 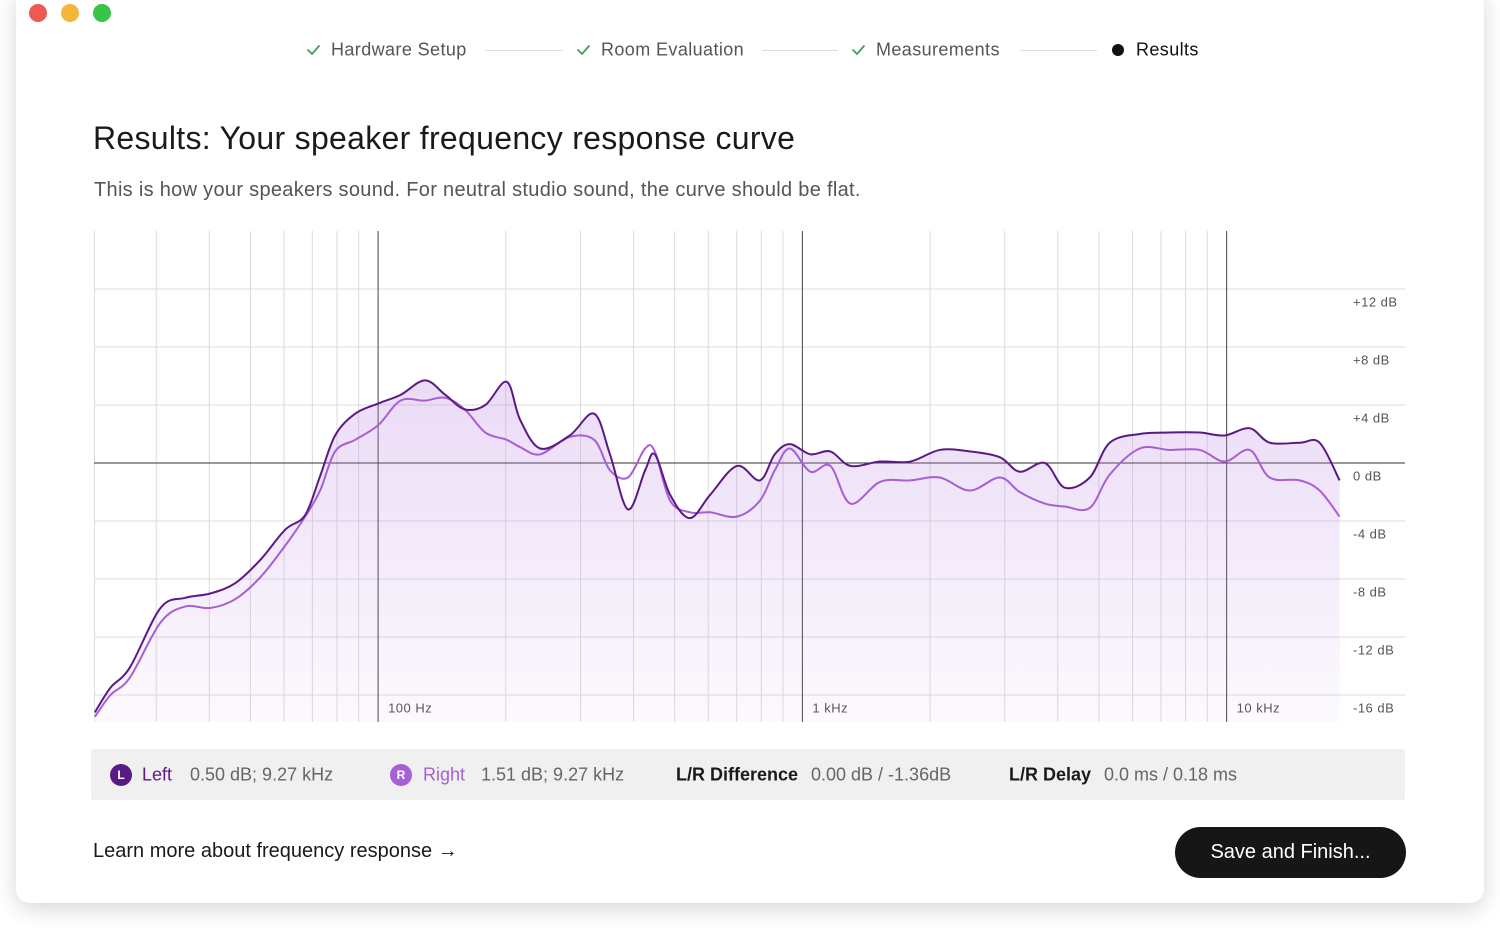 I want to click on step-label: Hardware Setup, so click(x=399, y=49).